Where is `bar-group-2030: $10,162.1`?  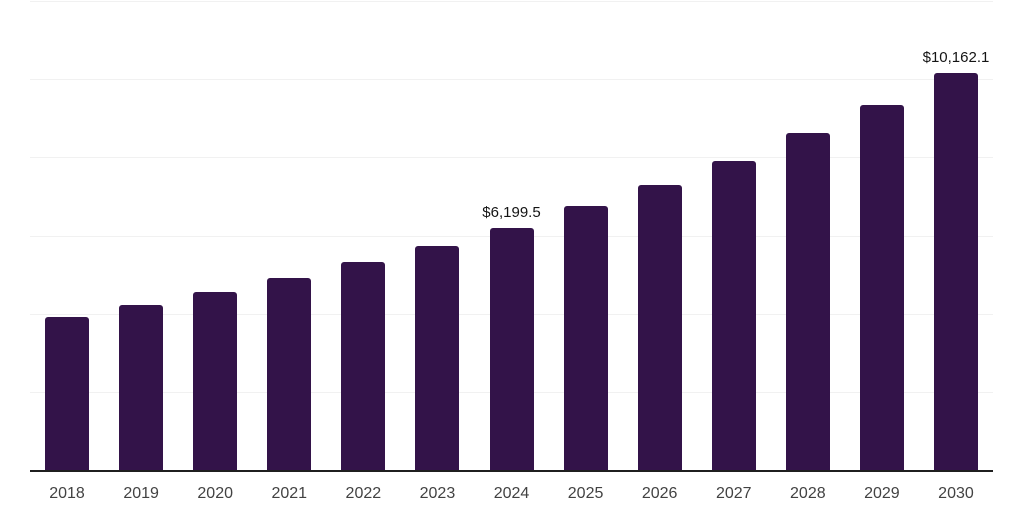 bar-group-2030: $10,162.1 is located at coordinates (956, 235).